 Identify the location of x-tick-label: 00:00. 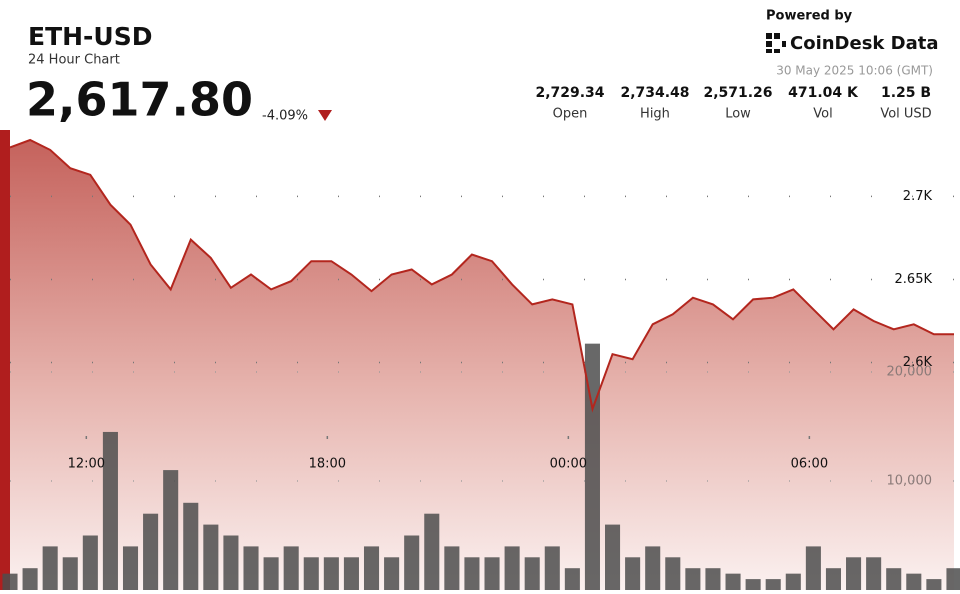
(568, 464).